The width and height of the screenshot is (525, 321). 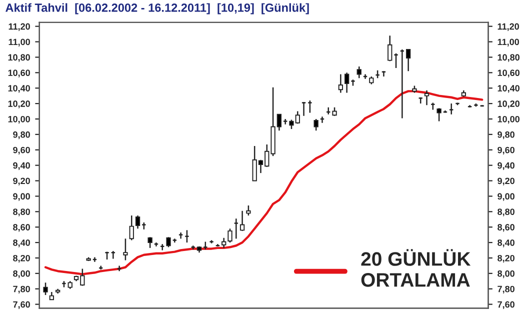 I want to click on y-tick-label: 11,00, so click(x=509, y=42).